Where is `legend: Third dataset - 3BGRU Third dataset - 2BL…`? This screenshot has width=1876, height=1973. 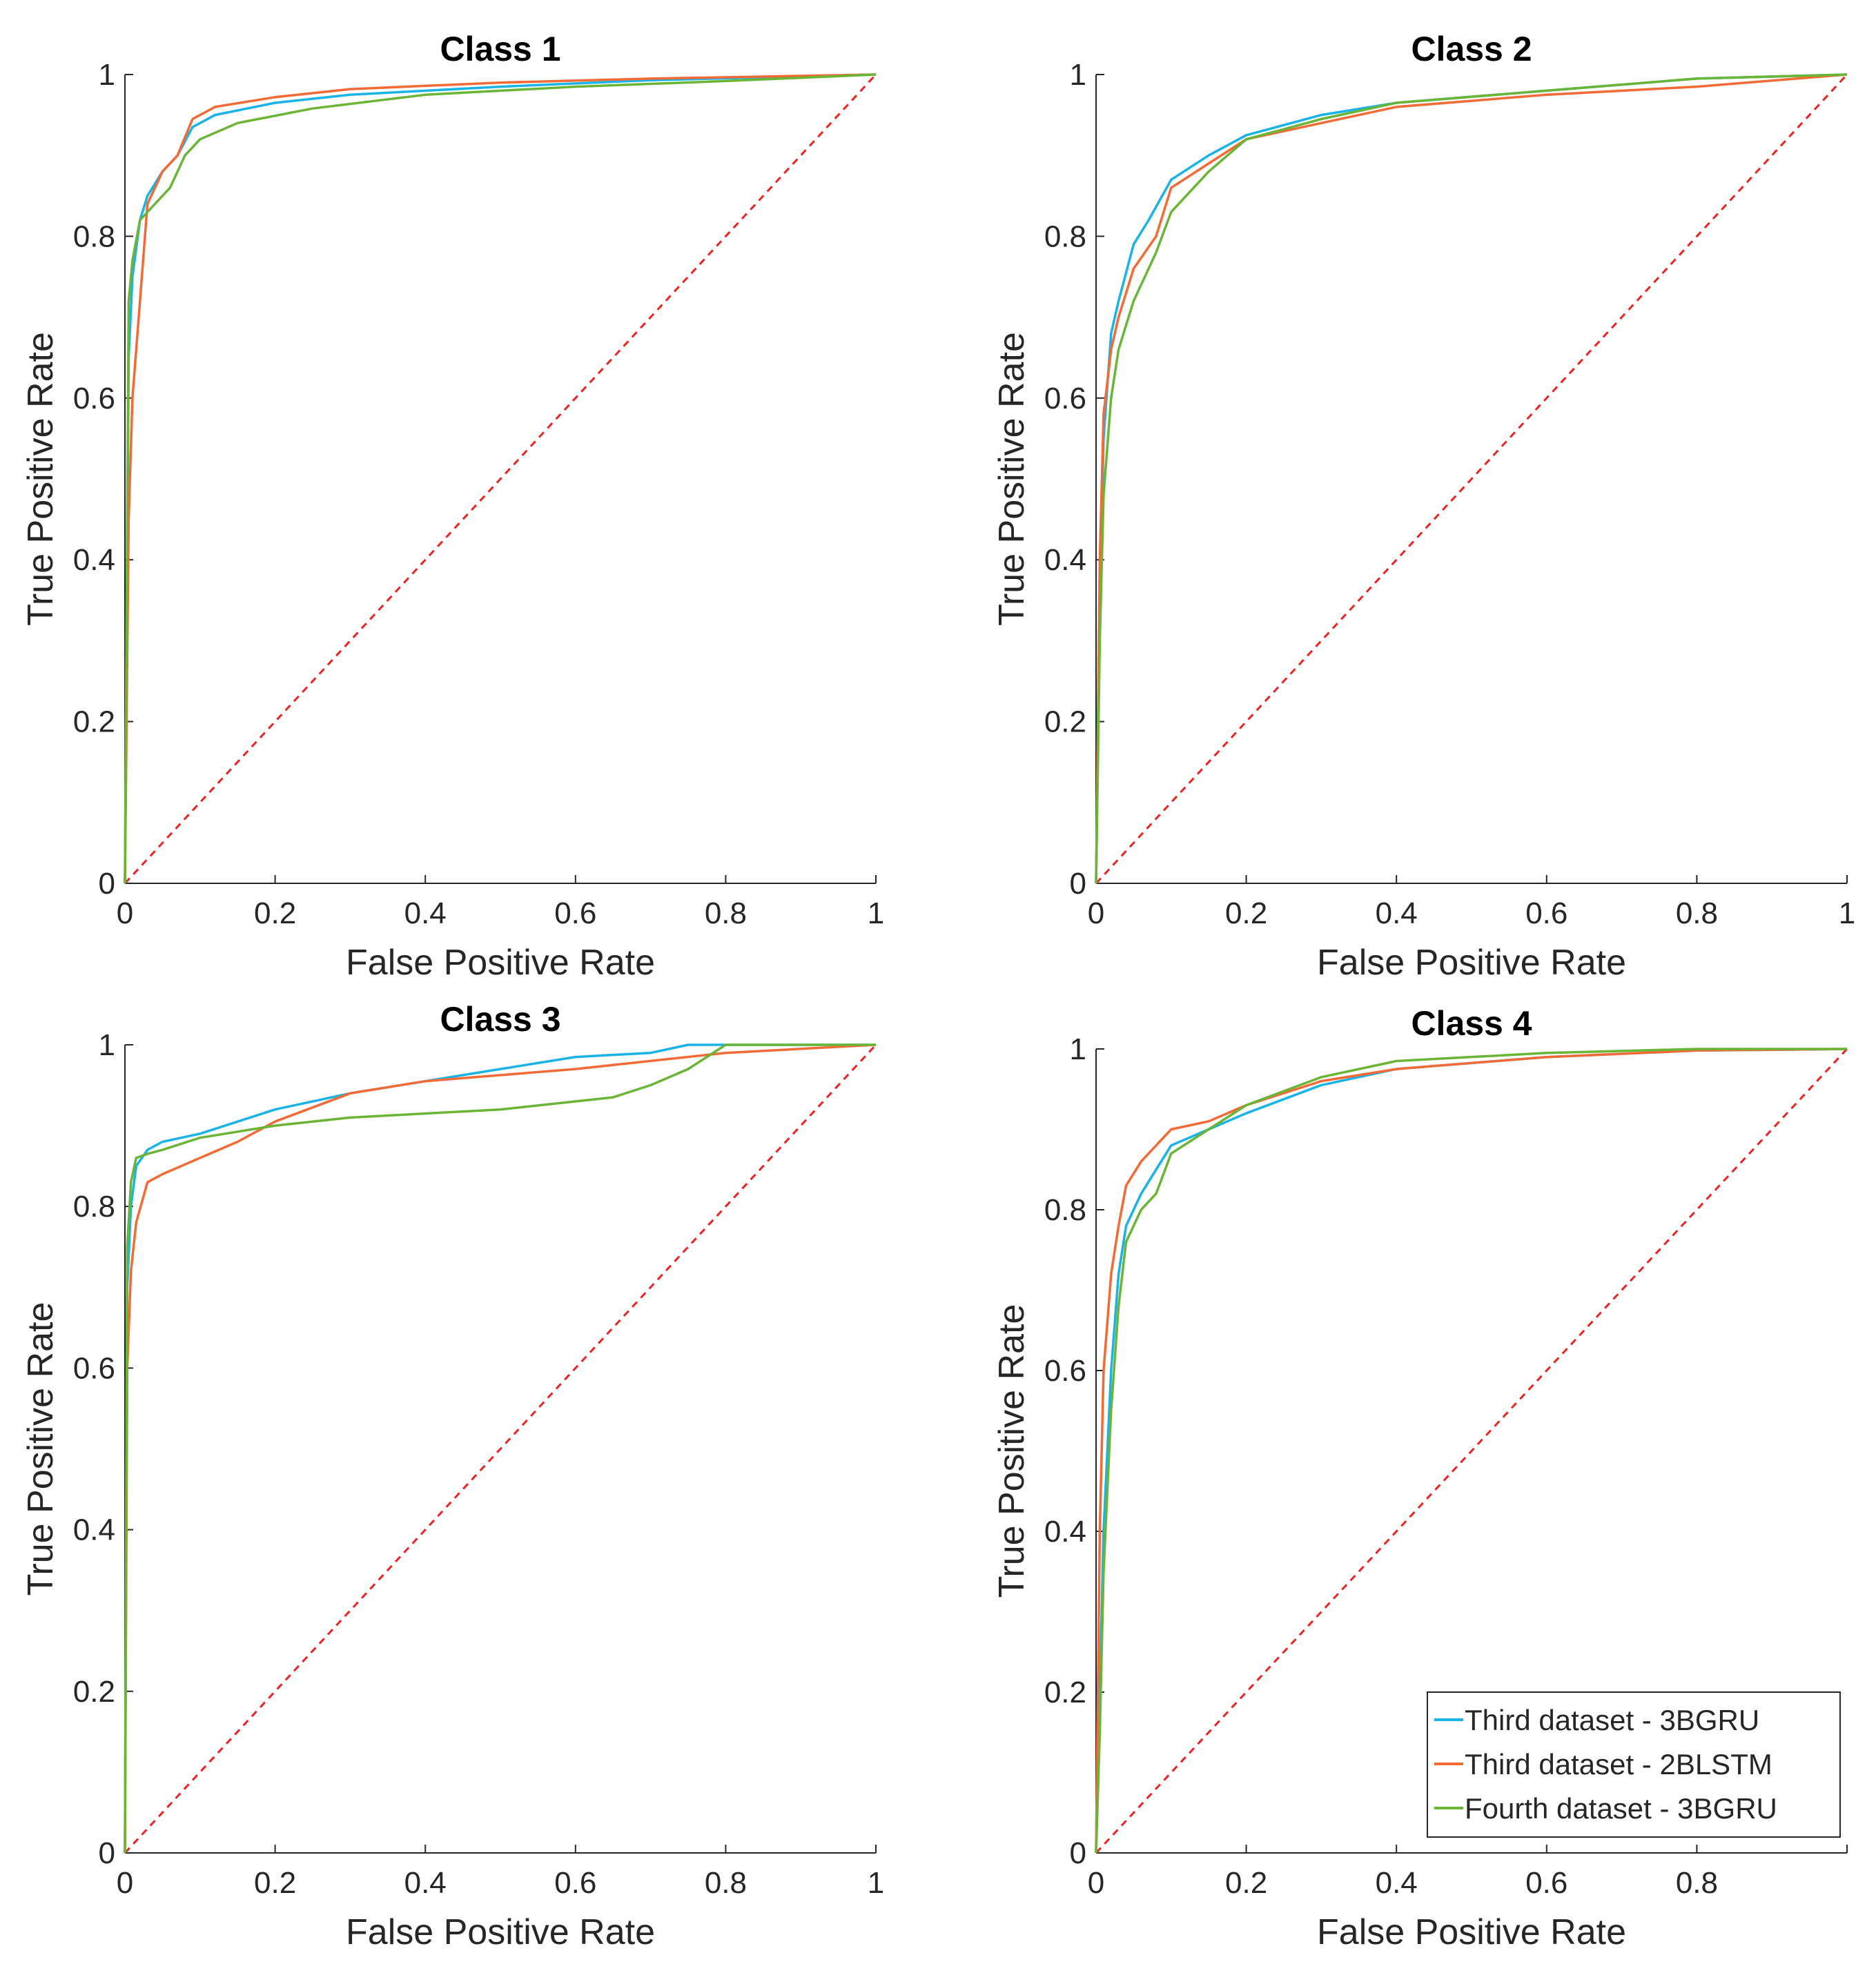
legend: Third dataset - 3BGRU Third dataset - 2BL… is located at coordinates (1634, 1764).